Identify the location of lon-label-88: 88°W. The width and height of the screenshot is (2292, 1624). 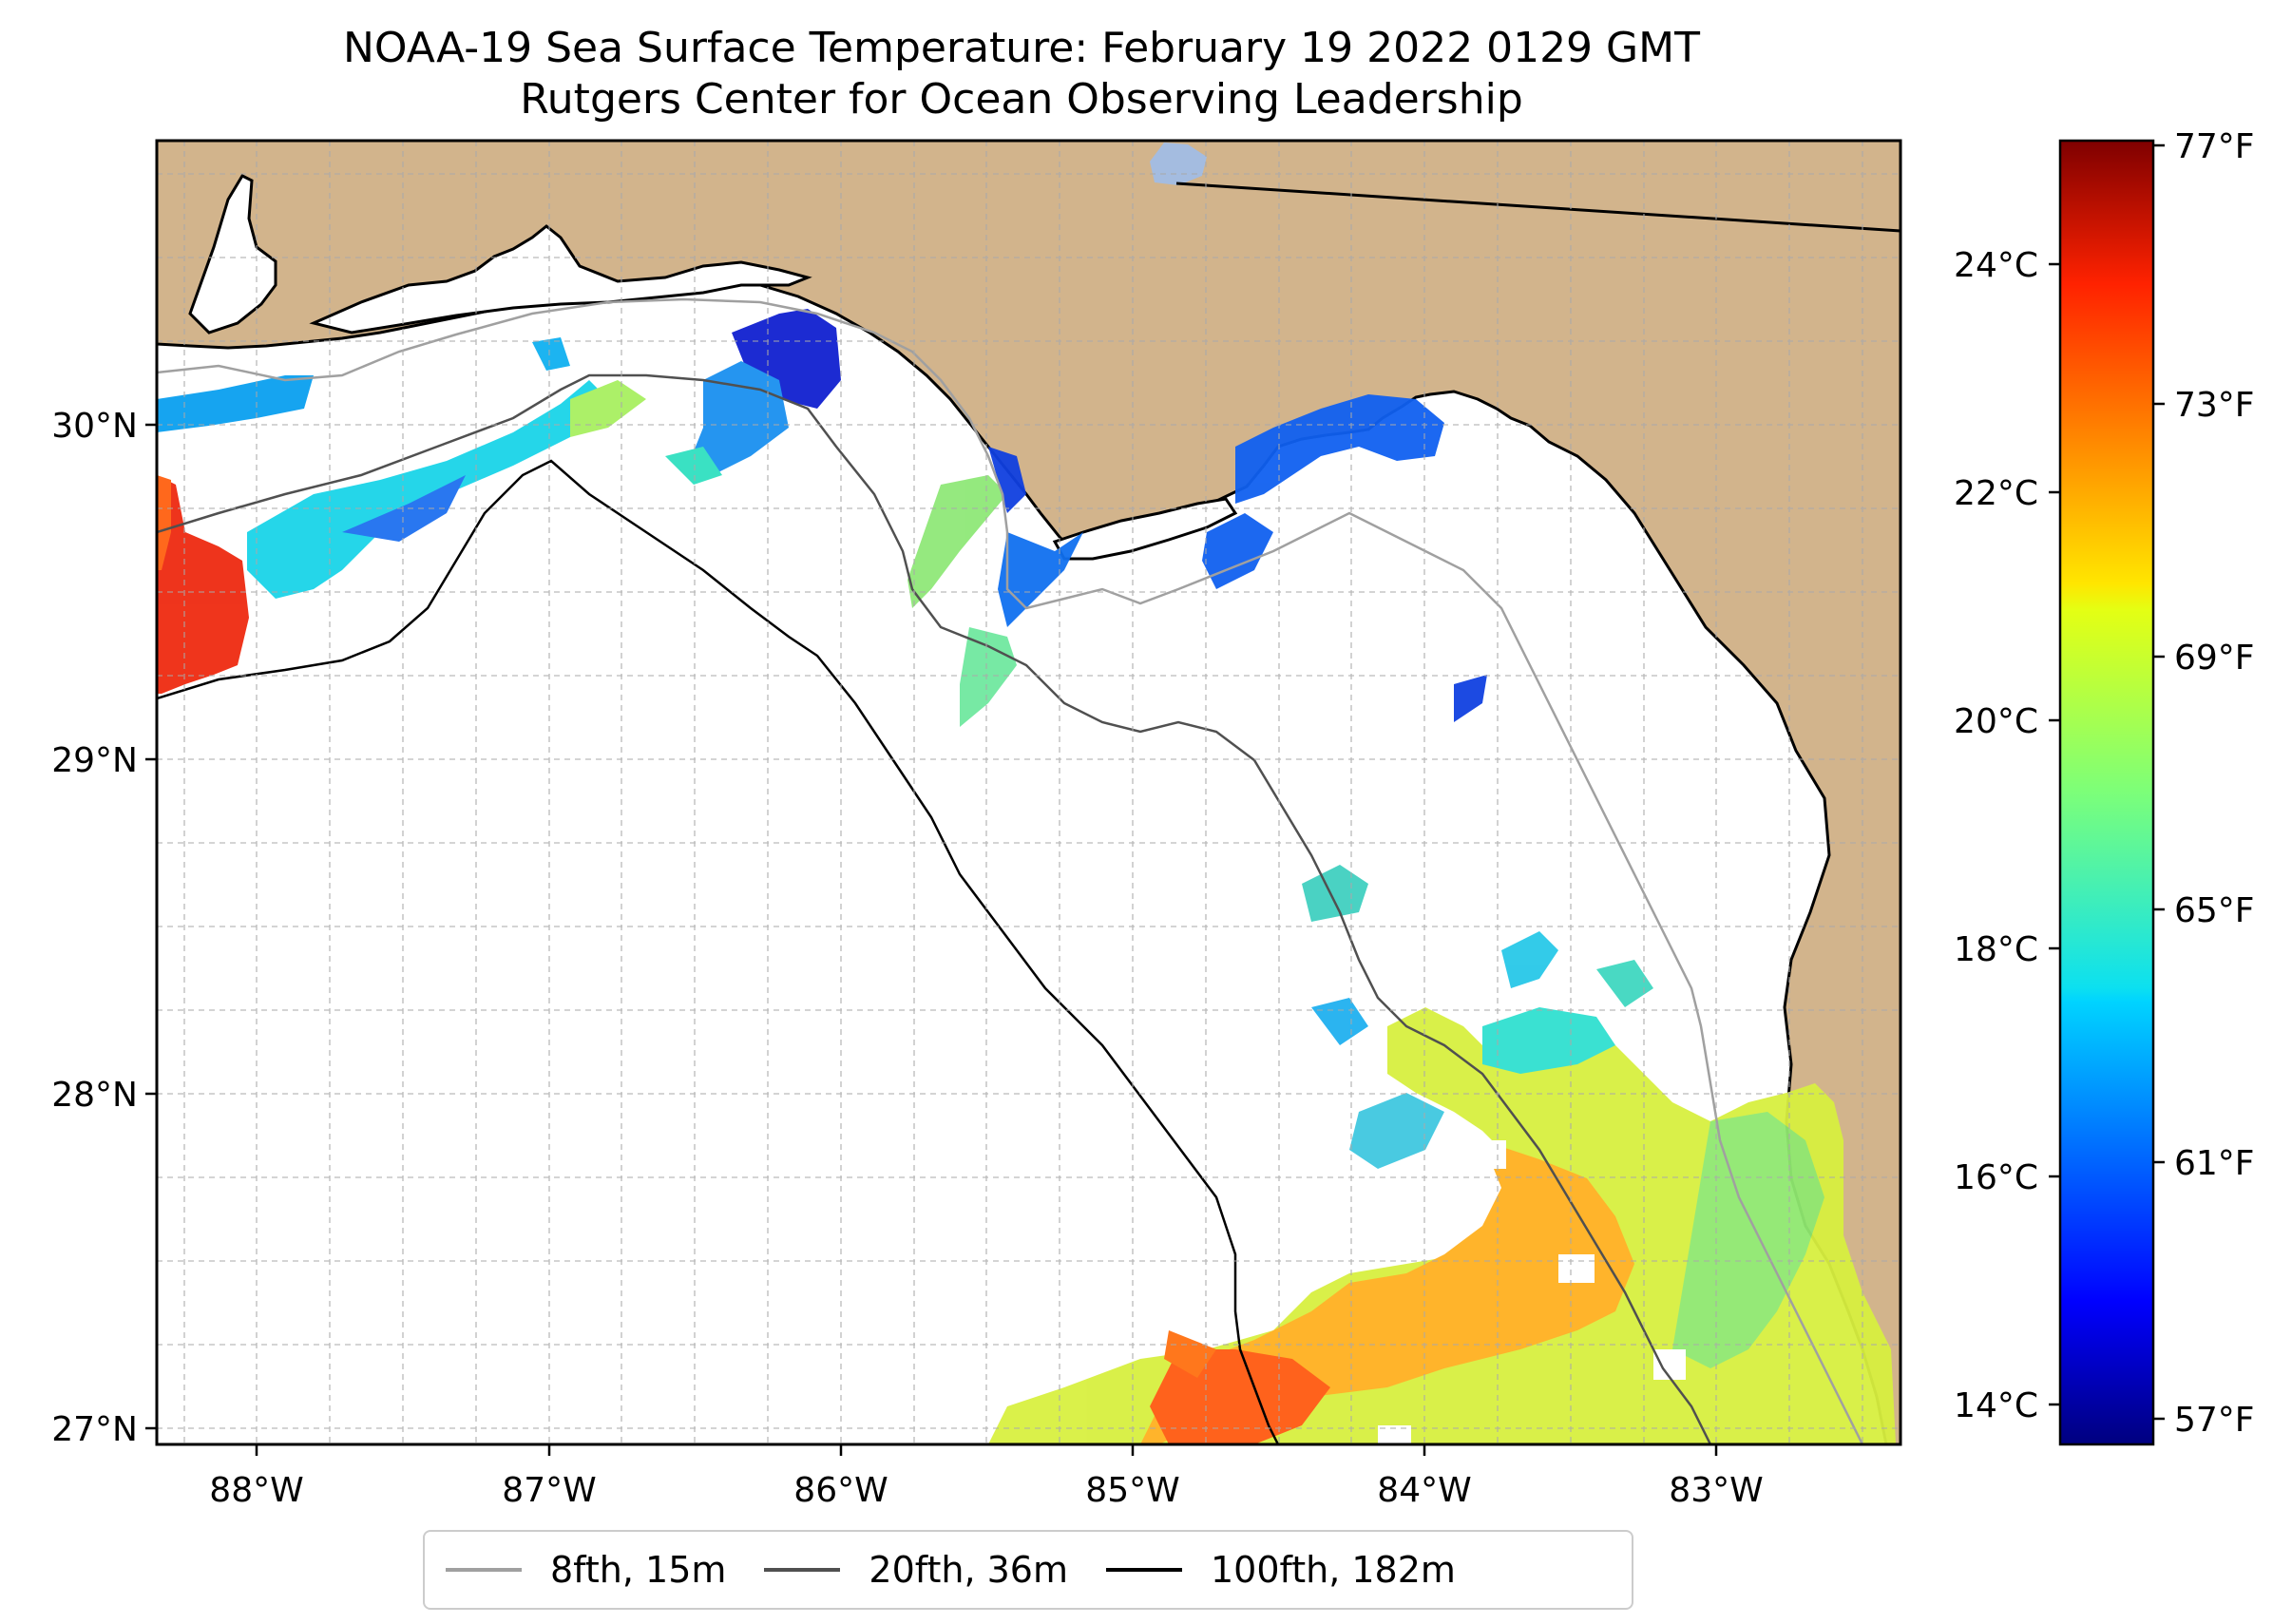
(256, 1490).